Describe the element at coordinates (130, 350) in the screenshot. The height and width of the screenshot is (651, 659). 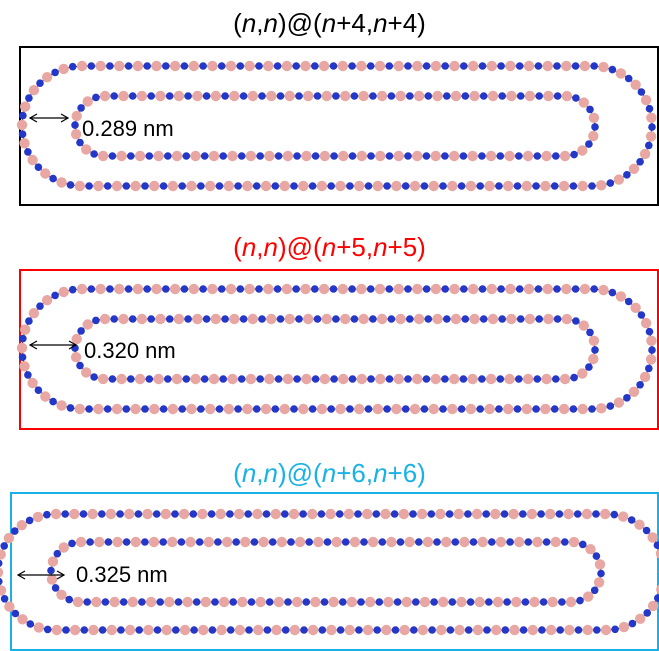
I see `panel-2-spacing-label: 0.320 nm` at that location.